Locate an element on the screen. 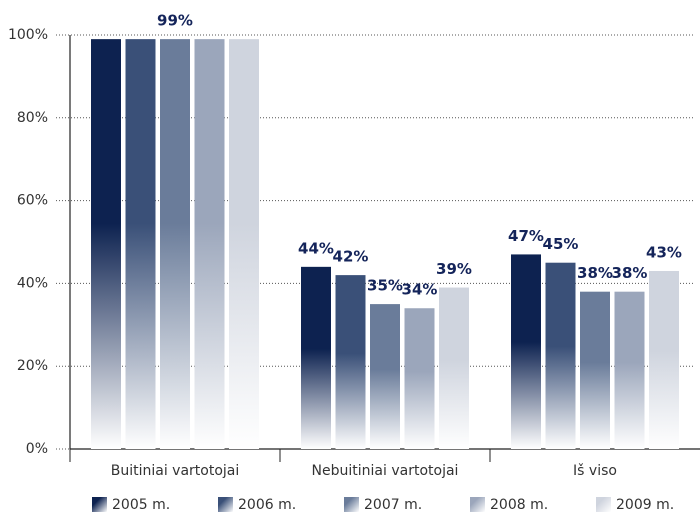  legend-label: 2008 m. is located at coordinates (519, 505).